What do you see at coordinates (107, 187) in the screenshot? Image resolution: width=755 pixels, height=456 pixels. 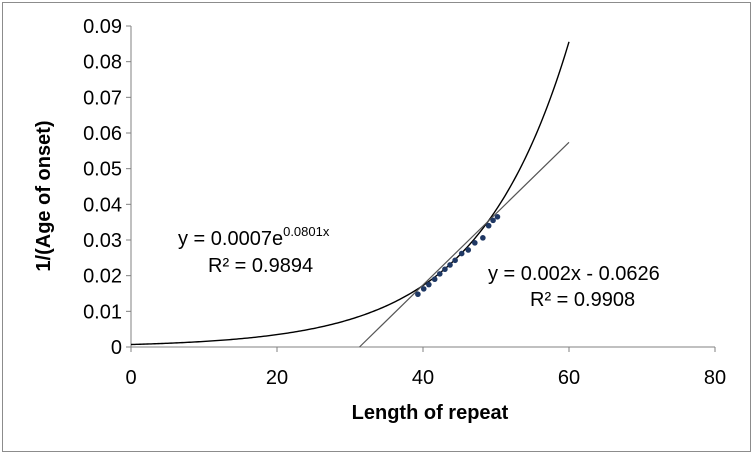 I see `y-axis-ticks: 0 0.01 0.02 0.03 0.04 0.05 0.06 0.07 0.08 0.09` at bounding box center [107, 187].